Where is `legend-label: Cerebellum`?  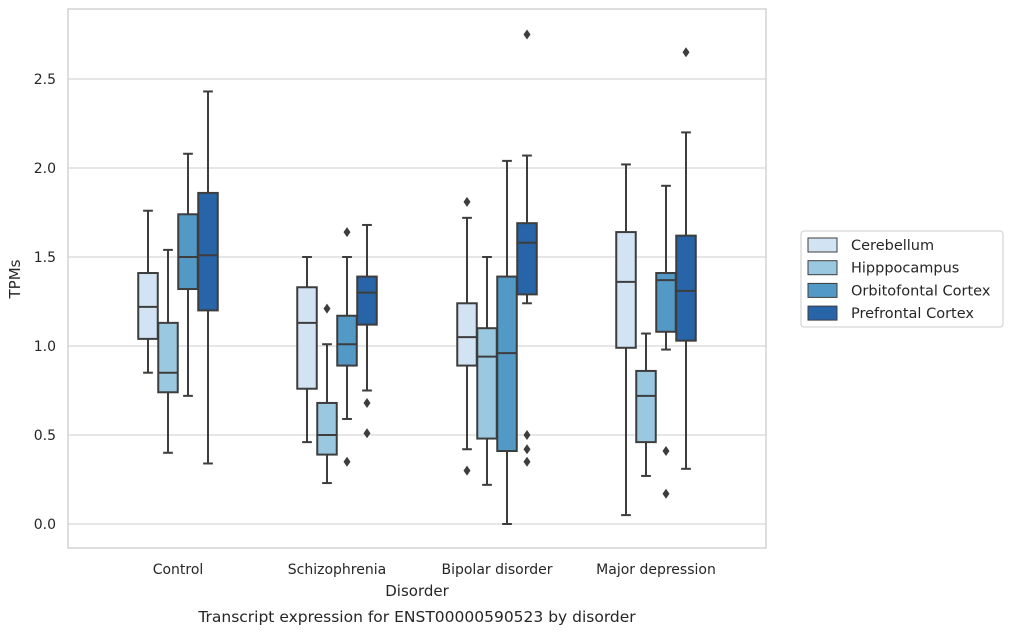 legend-label: Cerebellum is located at coordinates (892, 246).